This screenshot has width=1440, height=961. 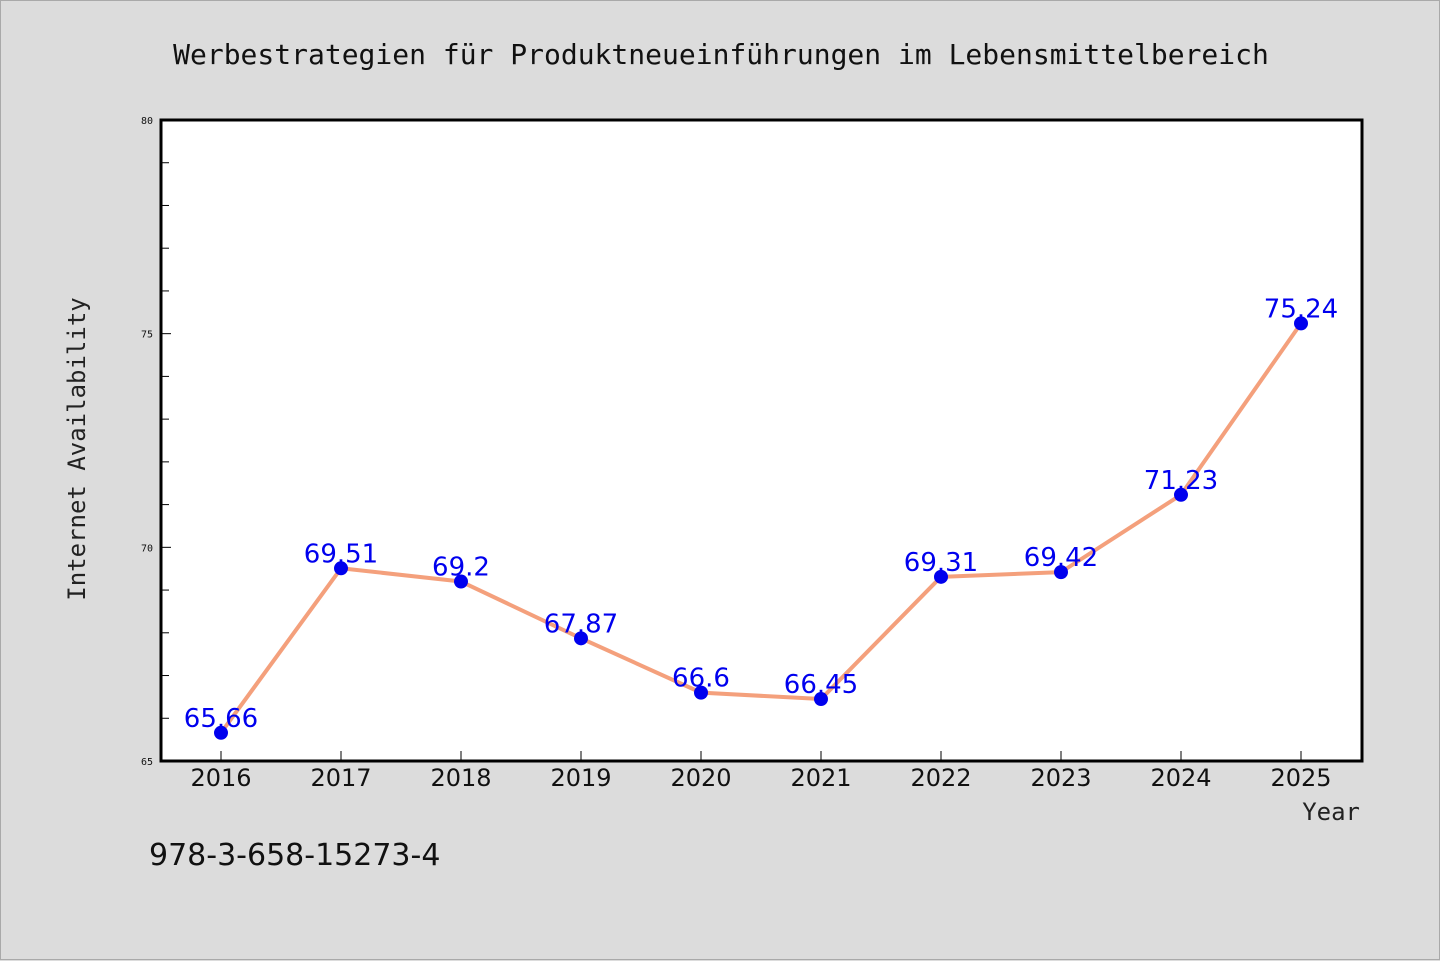 What do you see at coordinates (156, 442) in the screenshot?
I see `y-axis: 65 70 75 80` at bounding box center [156, 442].